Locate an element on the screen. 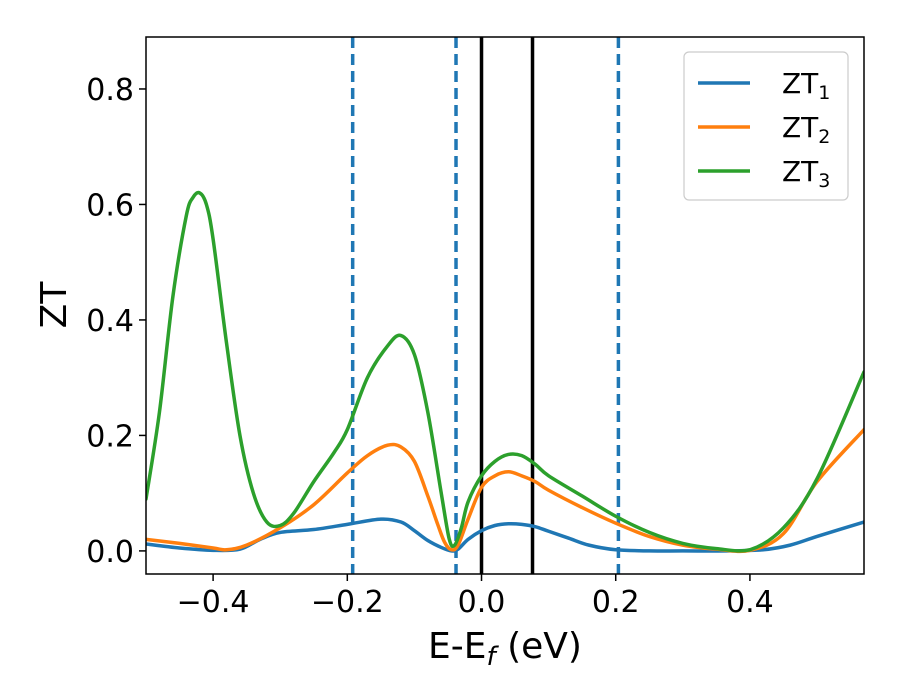  x-tick-label: 0.4 is located at coordinates (750, 602).